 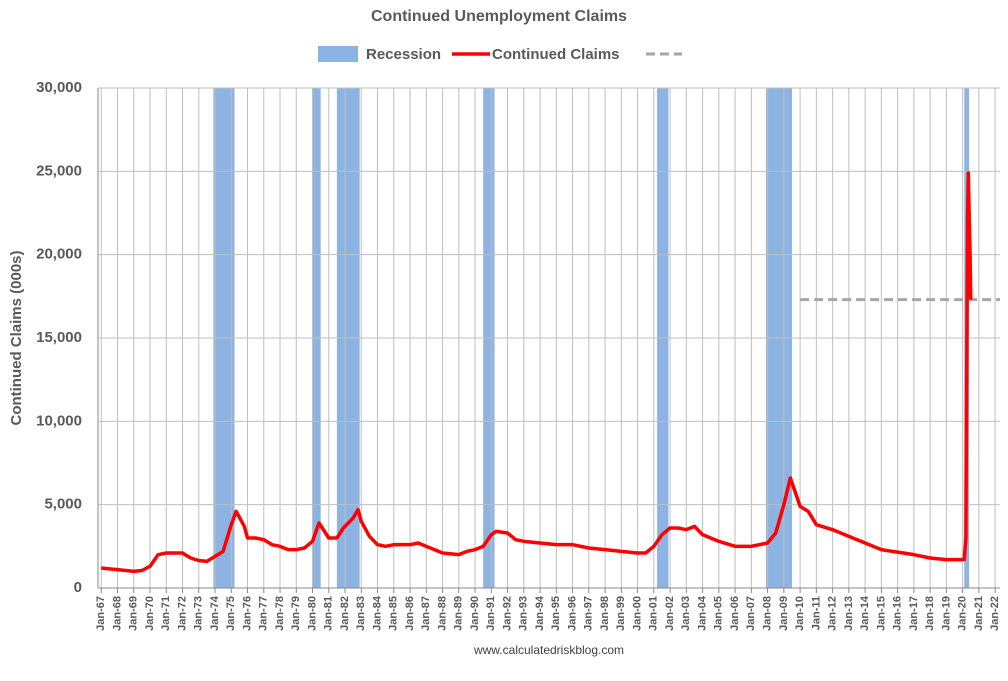 What do you see at coordinates (499, 16) in the screenshot?
I see `chart-title: Continued Unemployment Claims` at bounding box center [499, 16].